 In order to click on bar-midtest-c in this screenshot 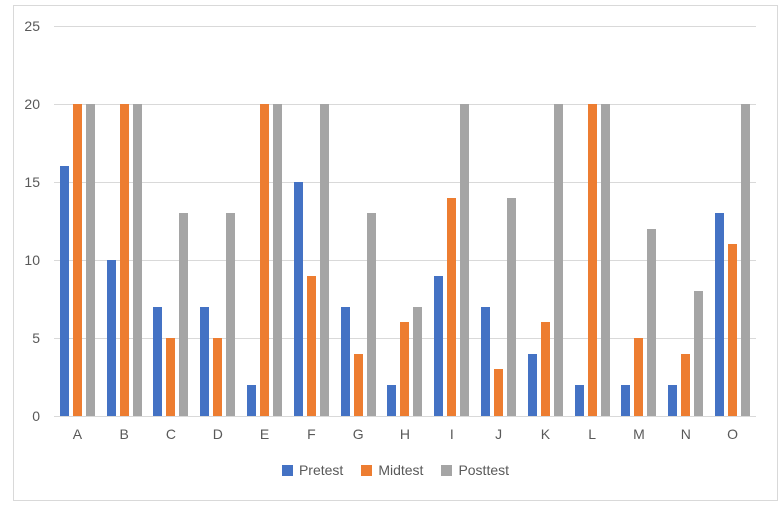, I will do `click(171, 377)`.